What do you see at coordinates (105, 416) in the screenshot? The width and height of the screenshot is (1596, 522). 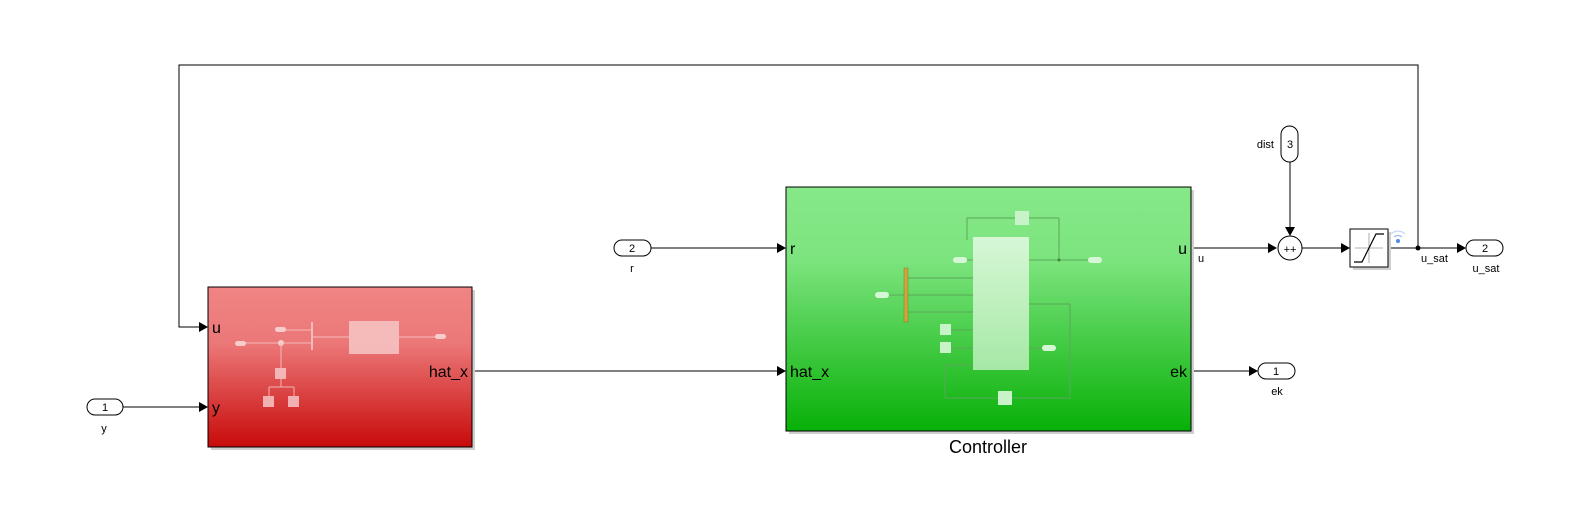 I see `inport-y: 1 y` at bounding box center [105, 416].